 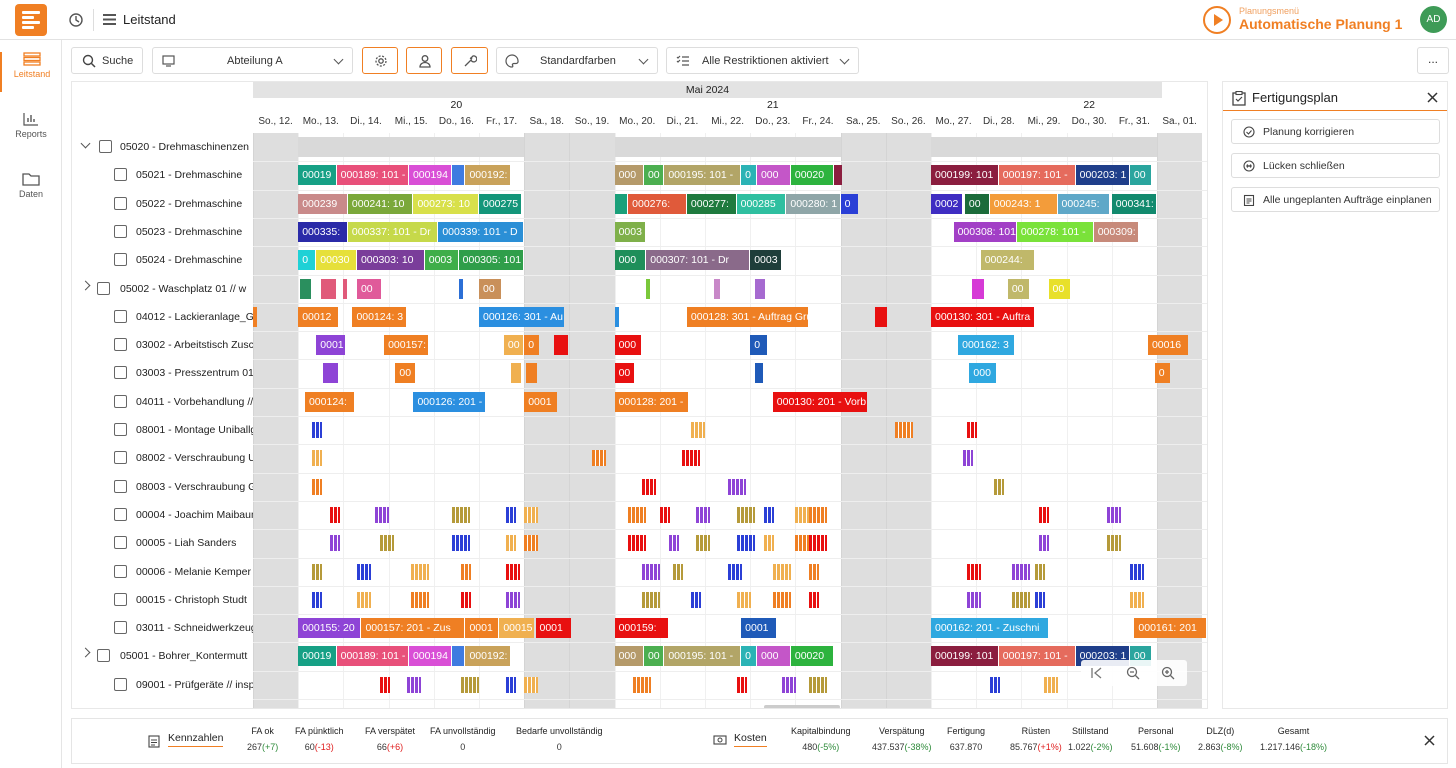 I want to click on order-bar: 000203: 1, so click(x=1102, y=175).